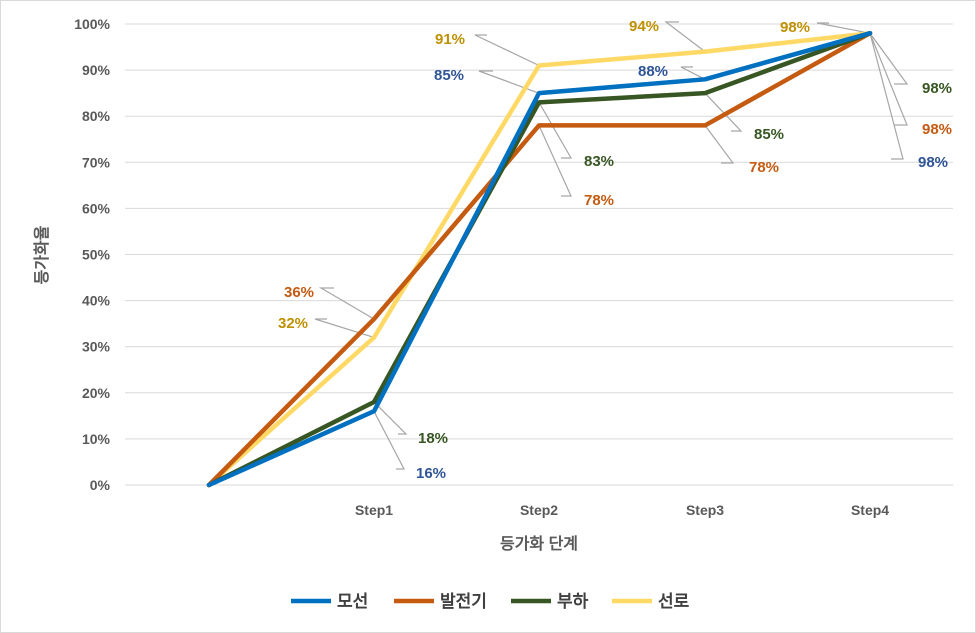 The image size is (976, 633). What do you see at coordinates (41, 254) in the screenshot?
I see `y-axis-title: 등가화율` at bounding box center [41, 254].